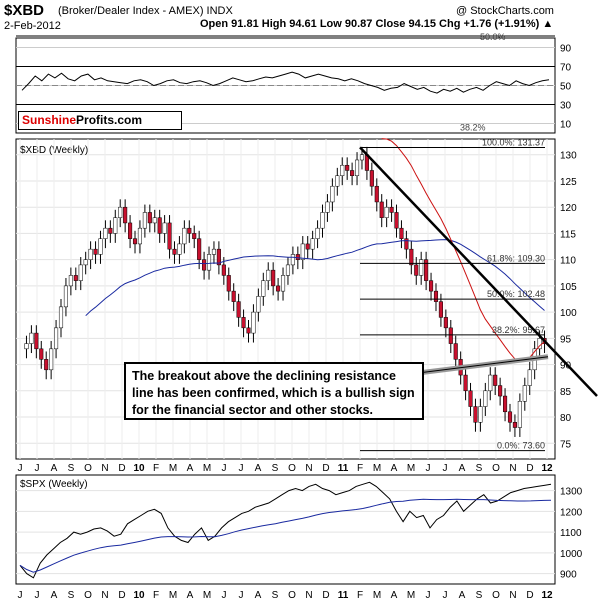 The image size is (602, 602). Describe the element at coordinates (568, 182) in the screenshot. I see `price-tick-label: 125` at that location.